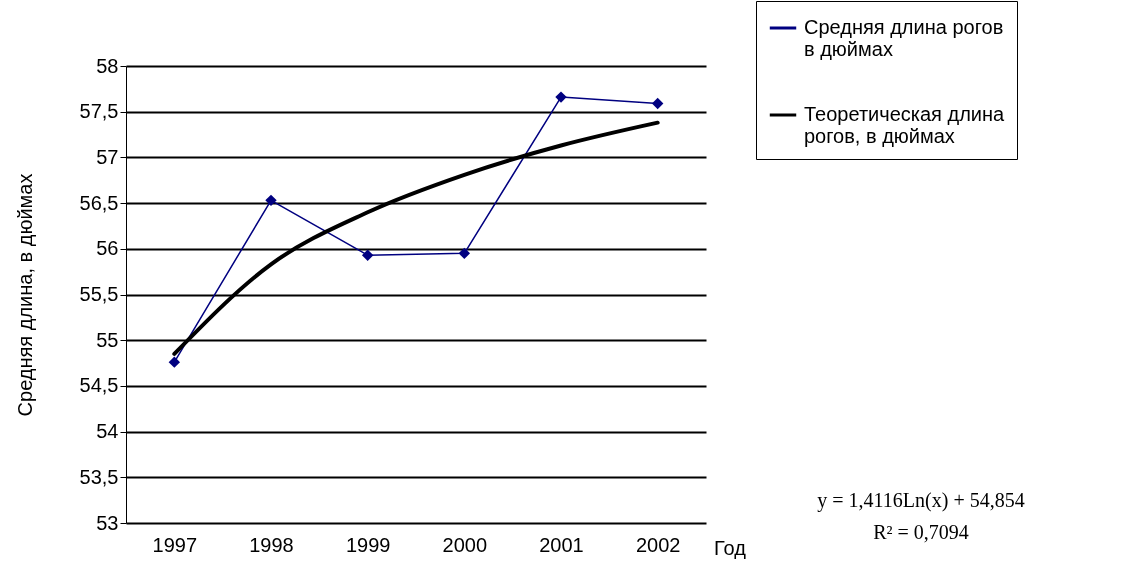 The image size is (1123, 577). Describe the element at coordinates (465, 544) in the screenshot. I see `x-tick-label: 2000` at that location.